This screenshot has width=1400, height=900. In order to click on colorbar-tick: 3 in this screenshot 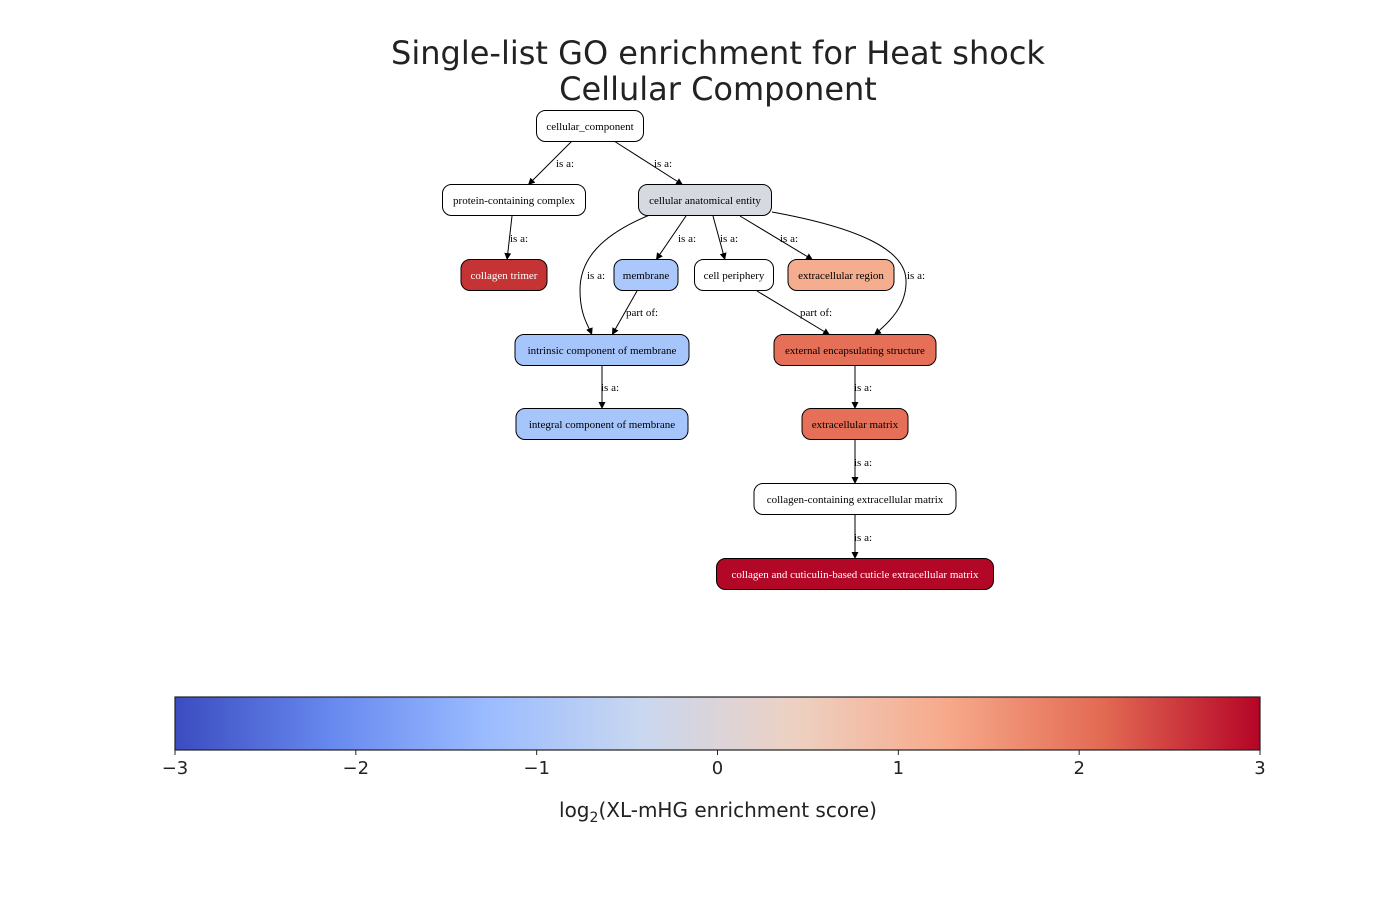, I will do `click(1260, 764)`.